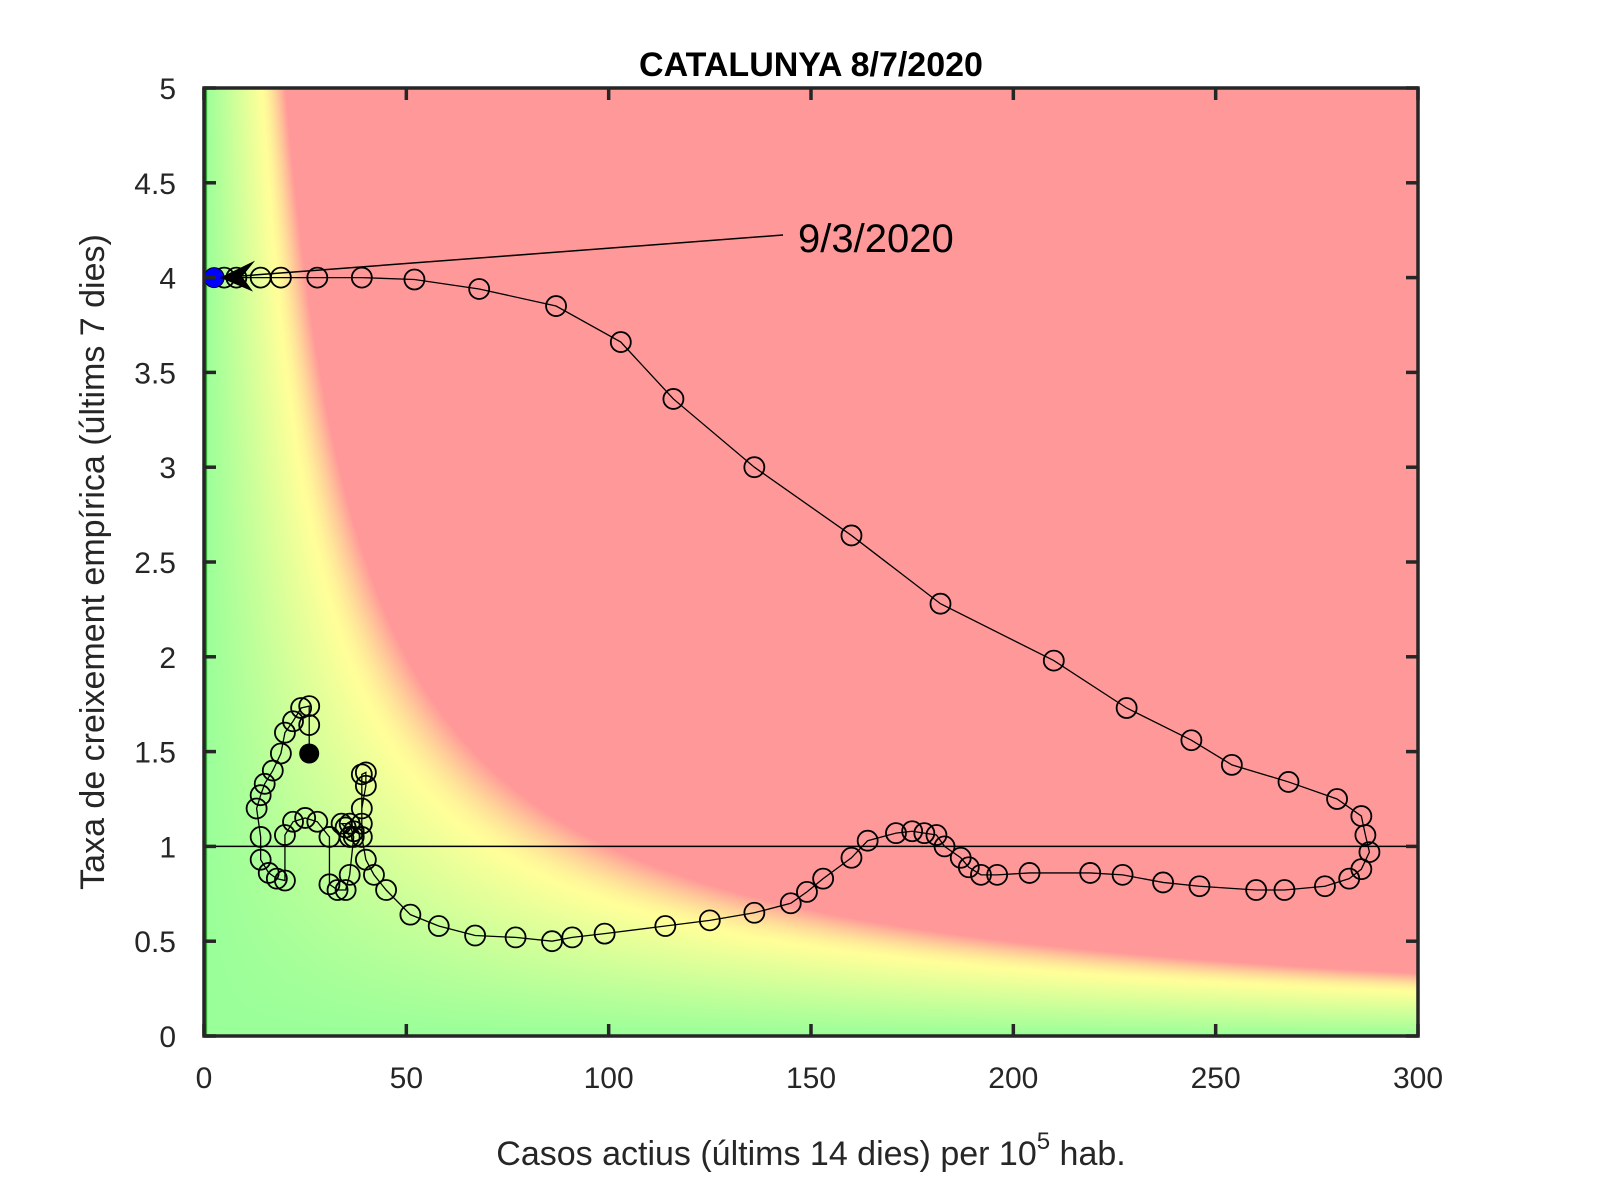  Describe the element at coordinates (167, 658) in the screenshot. I see `y-tick-label: 2` at that location.